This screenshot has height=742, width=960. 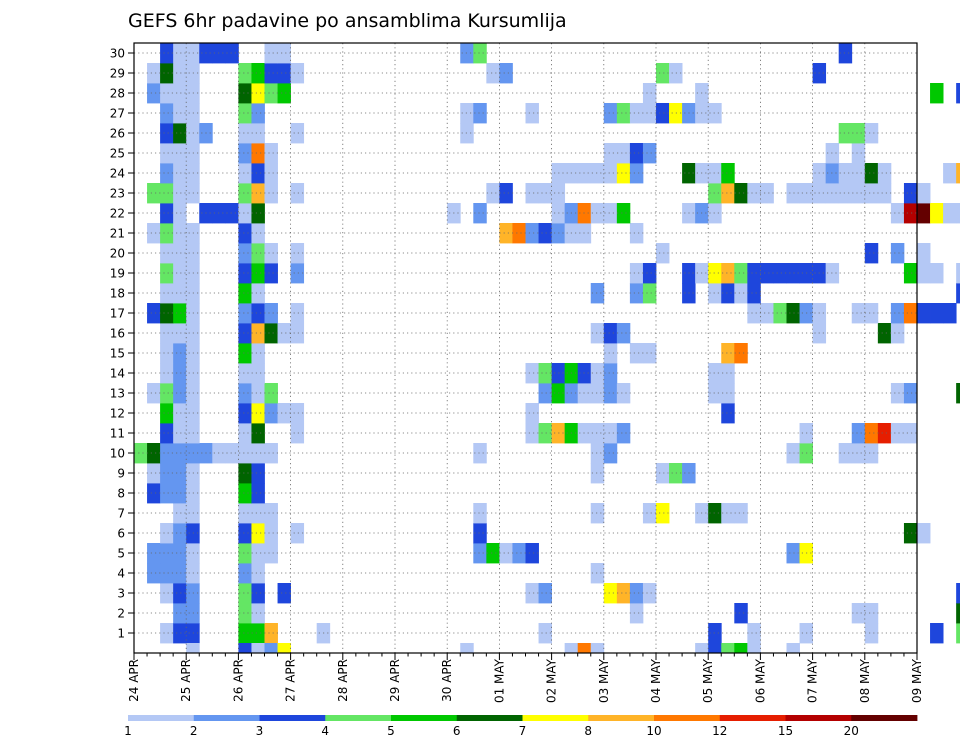 I want to click on x-tick-label: 07 MAY, so click(x=813, y=680).